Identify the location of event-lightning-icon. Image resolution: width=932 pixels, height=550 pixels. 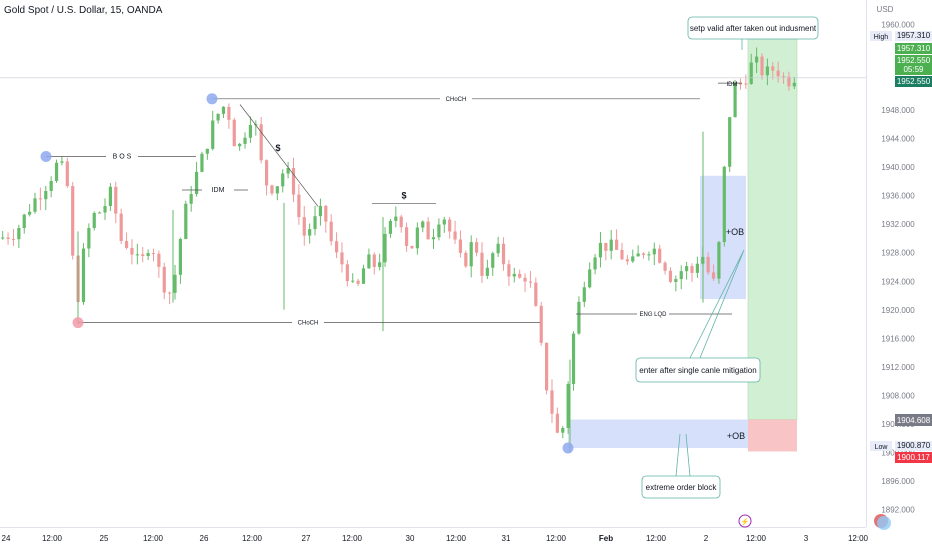
(745, 521).